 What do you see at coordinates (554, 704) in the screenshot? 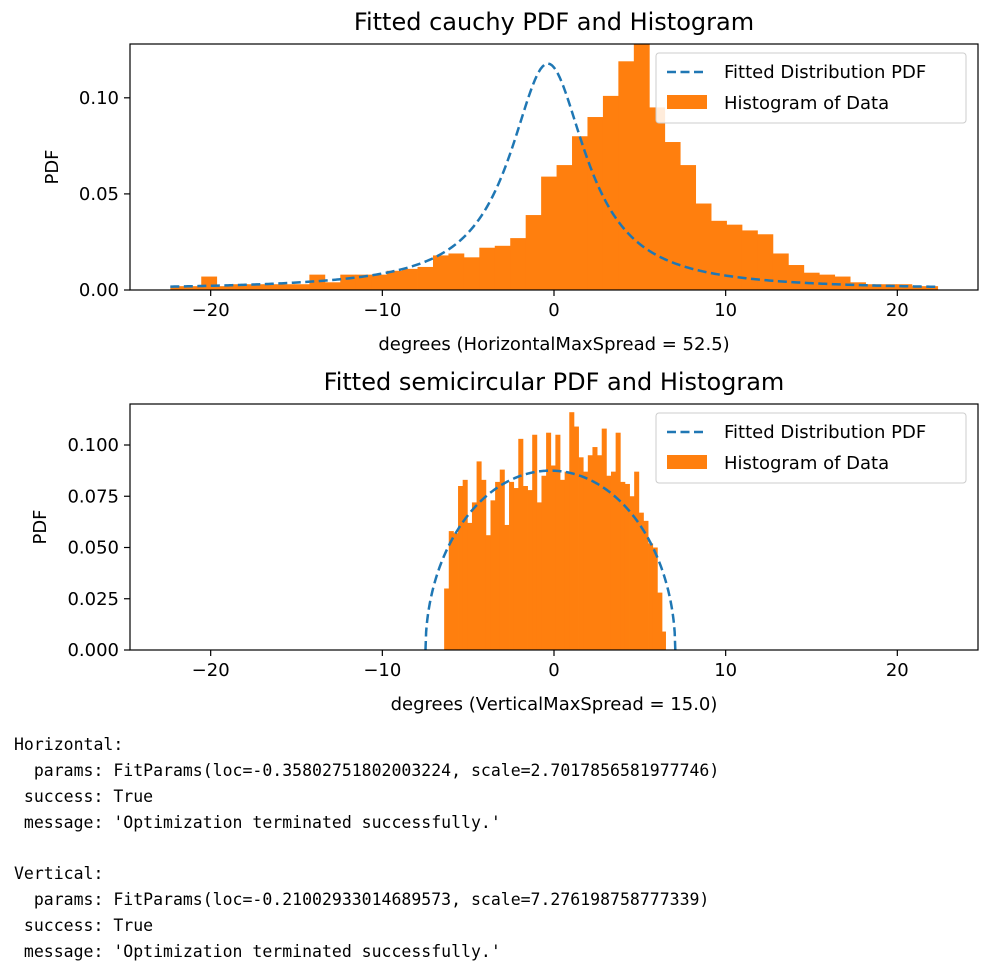
I see `x-axis-label: degrees (VerticalMaxSpread = 15.0)` at bounding box center [554, 704].